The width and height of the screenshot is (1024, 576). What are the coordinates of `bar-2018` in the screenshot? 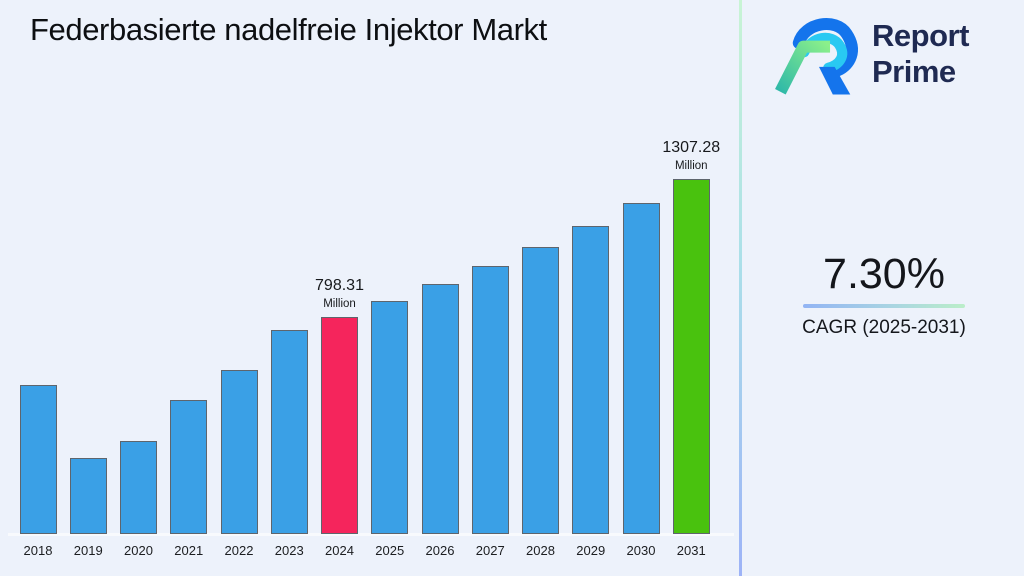 It's located at (38, 459).